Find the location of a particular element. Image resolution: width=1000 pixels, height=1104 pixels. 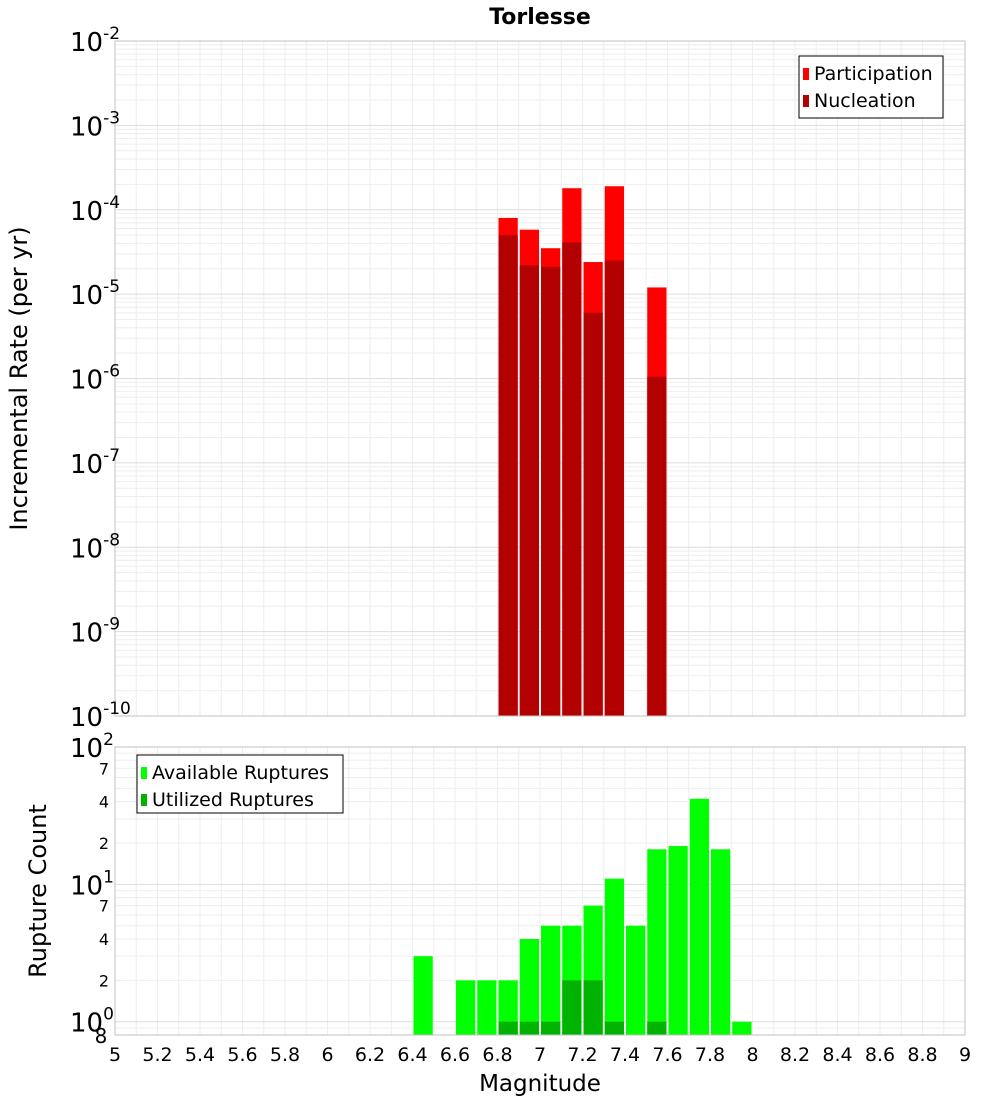

top-y-tick-label: 10⁻⁵ is located at coordinates (95, 294).